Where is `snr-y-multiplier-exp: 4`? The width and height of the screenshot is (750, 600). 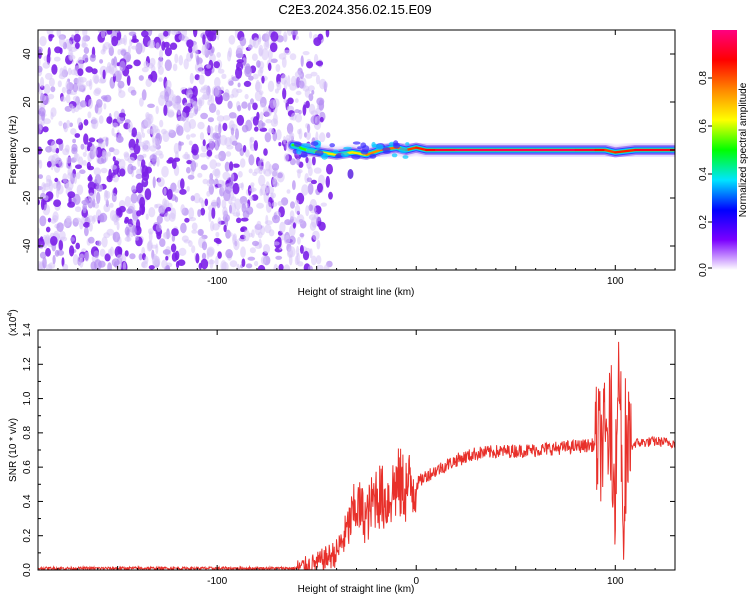
snr-y-multiplier-exp: 4 is located at coordinates (10, 315).